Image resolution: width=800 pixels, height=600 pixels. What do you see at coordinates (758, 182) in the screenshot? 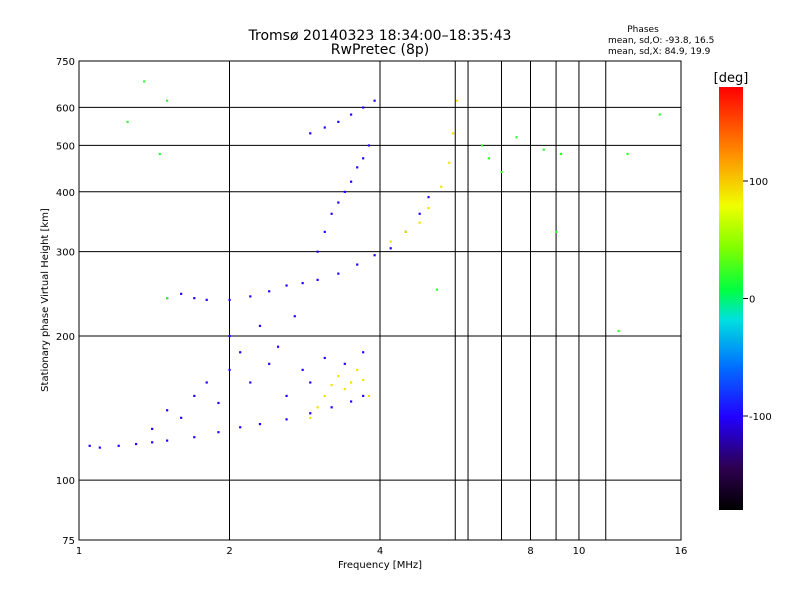
I see `colorbar-tick-label: 100` at bounding box center [758, 182].